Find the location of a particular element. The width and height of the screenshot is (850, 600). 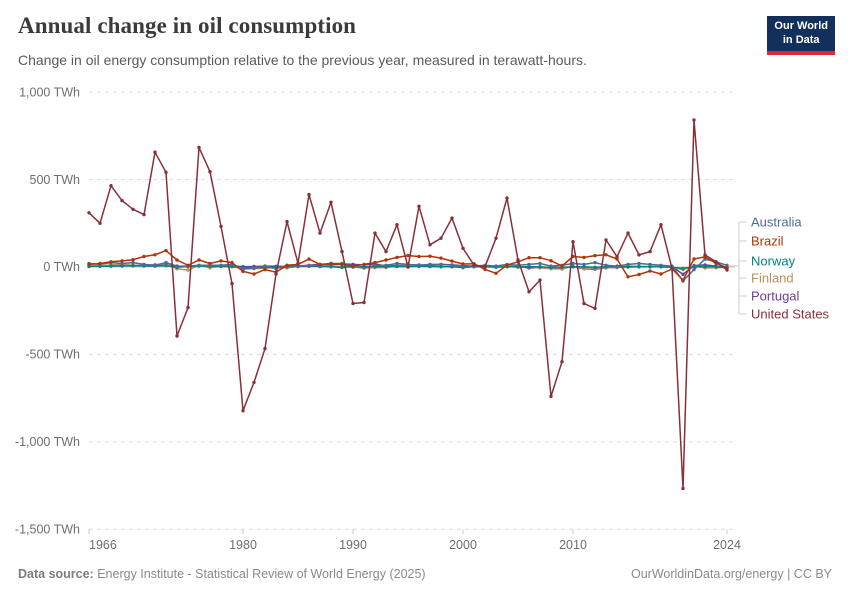

owid-url-link: OurWorldinData.org/energy | CC BY is located at coordinates (731, 574).